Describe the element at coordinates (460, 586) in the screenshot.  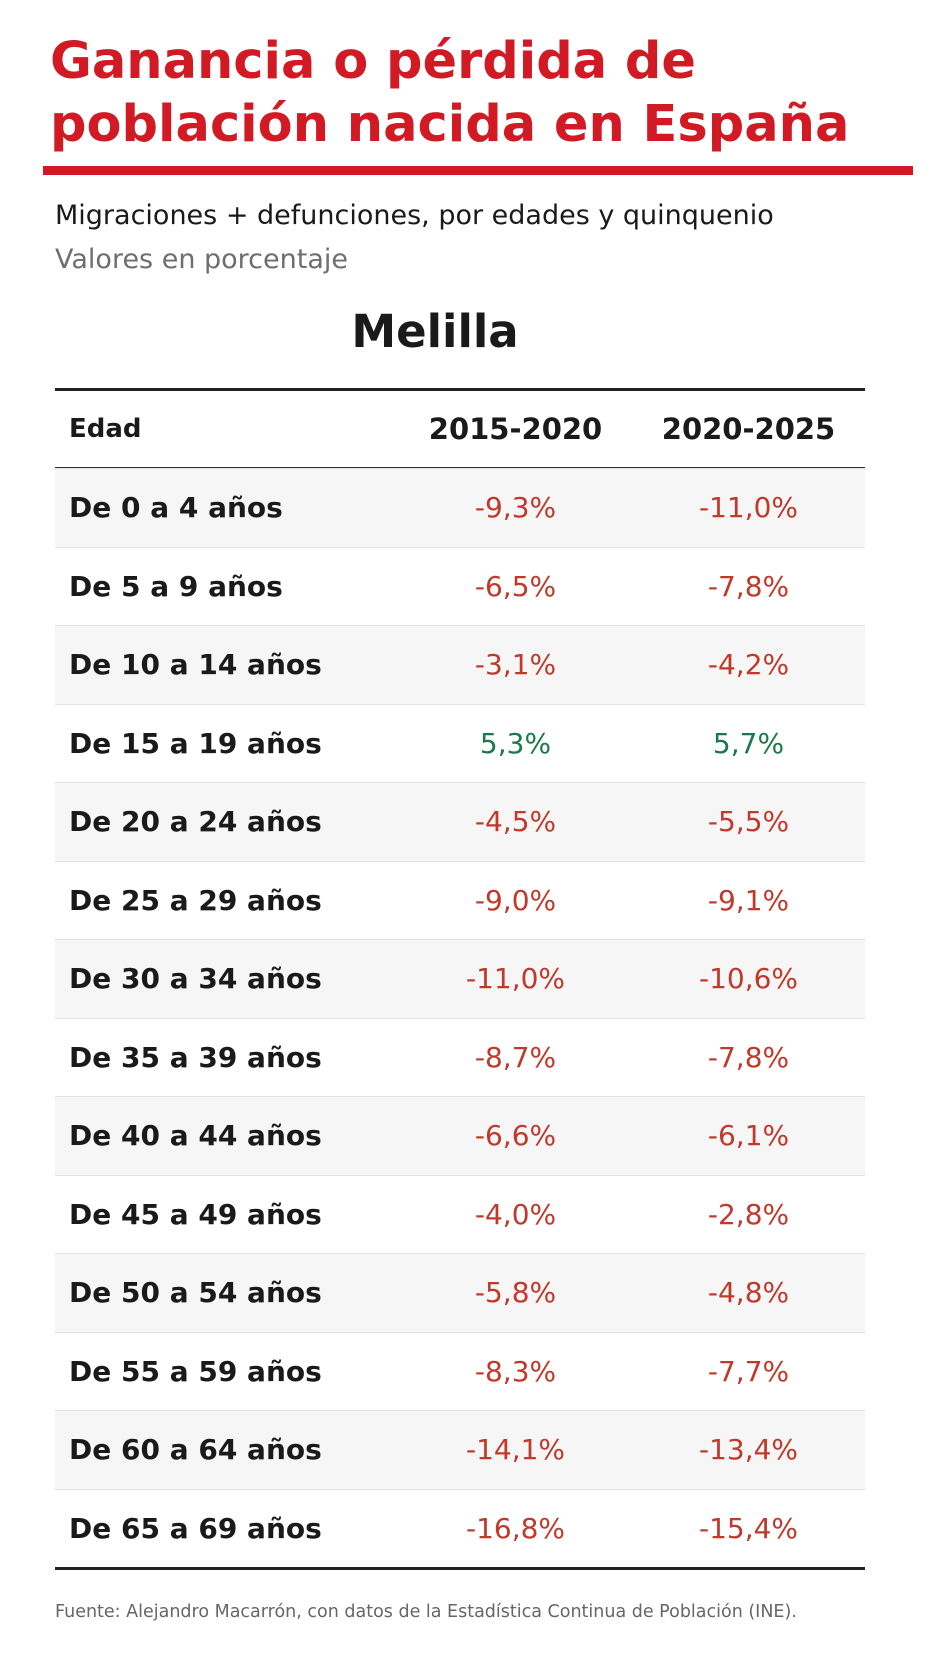
I see `table-row: De 5 a 9 años -6,5% -7,8%` at that location.